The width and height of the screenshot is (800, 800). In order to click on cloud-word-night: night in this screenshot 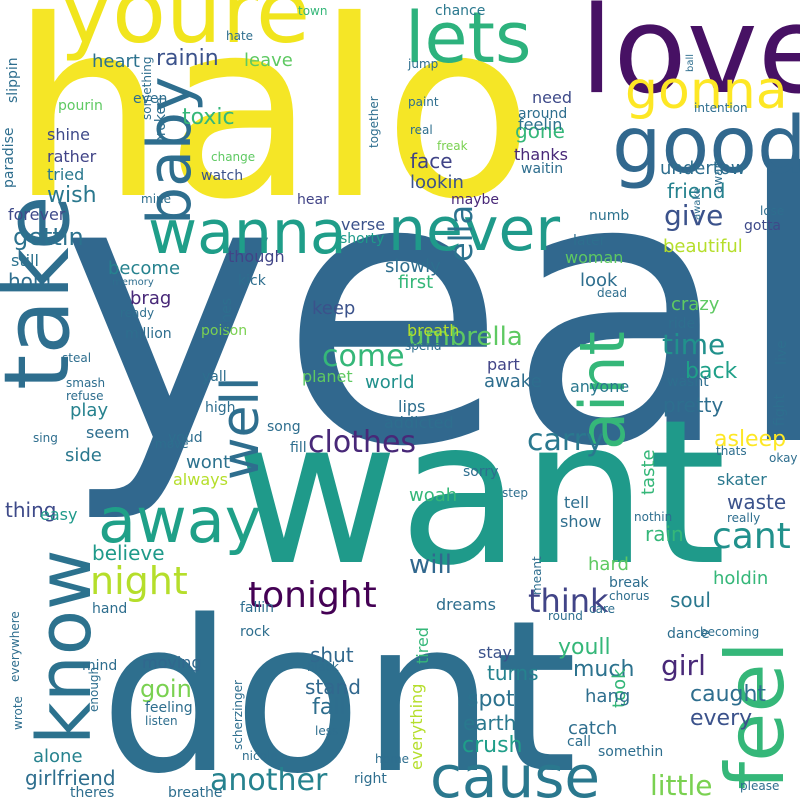, I will do `click(139, 581)`.